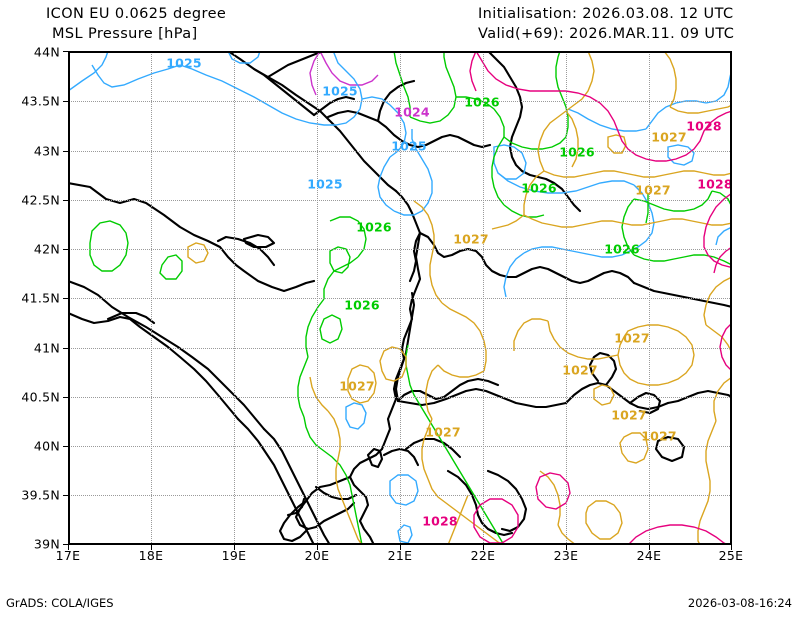 The height and width of the screenshot is (618, 800). What do you see at coordinates (60, 603) in the screenshot?
I see `footer-credit: GrADS: COLA/IGES` at bounding box center [60, 603].